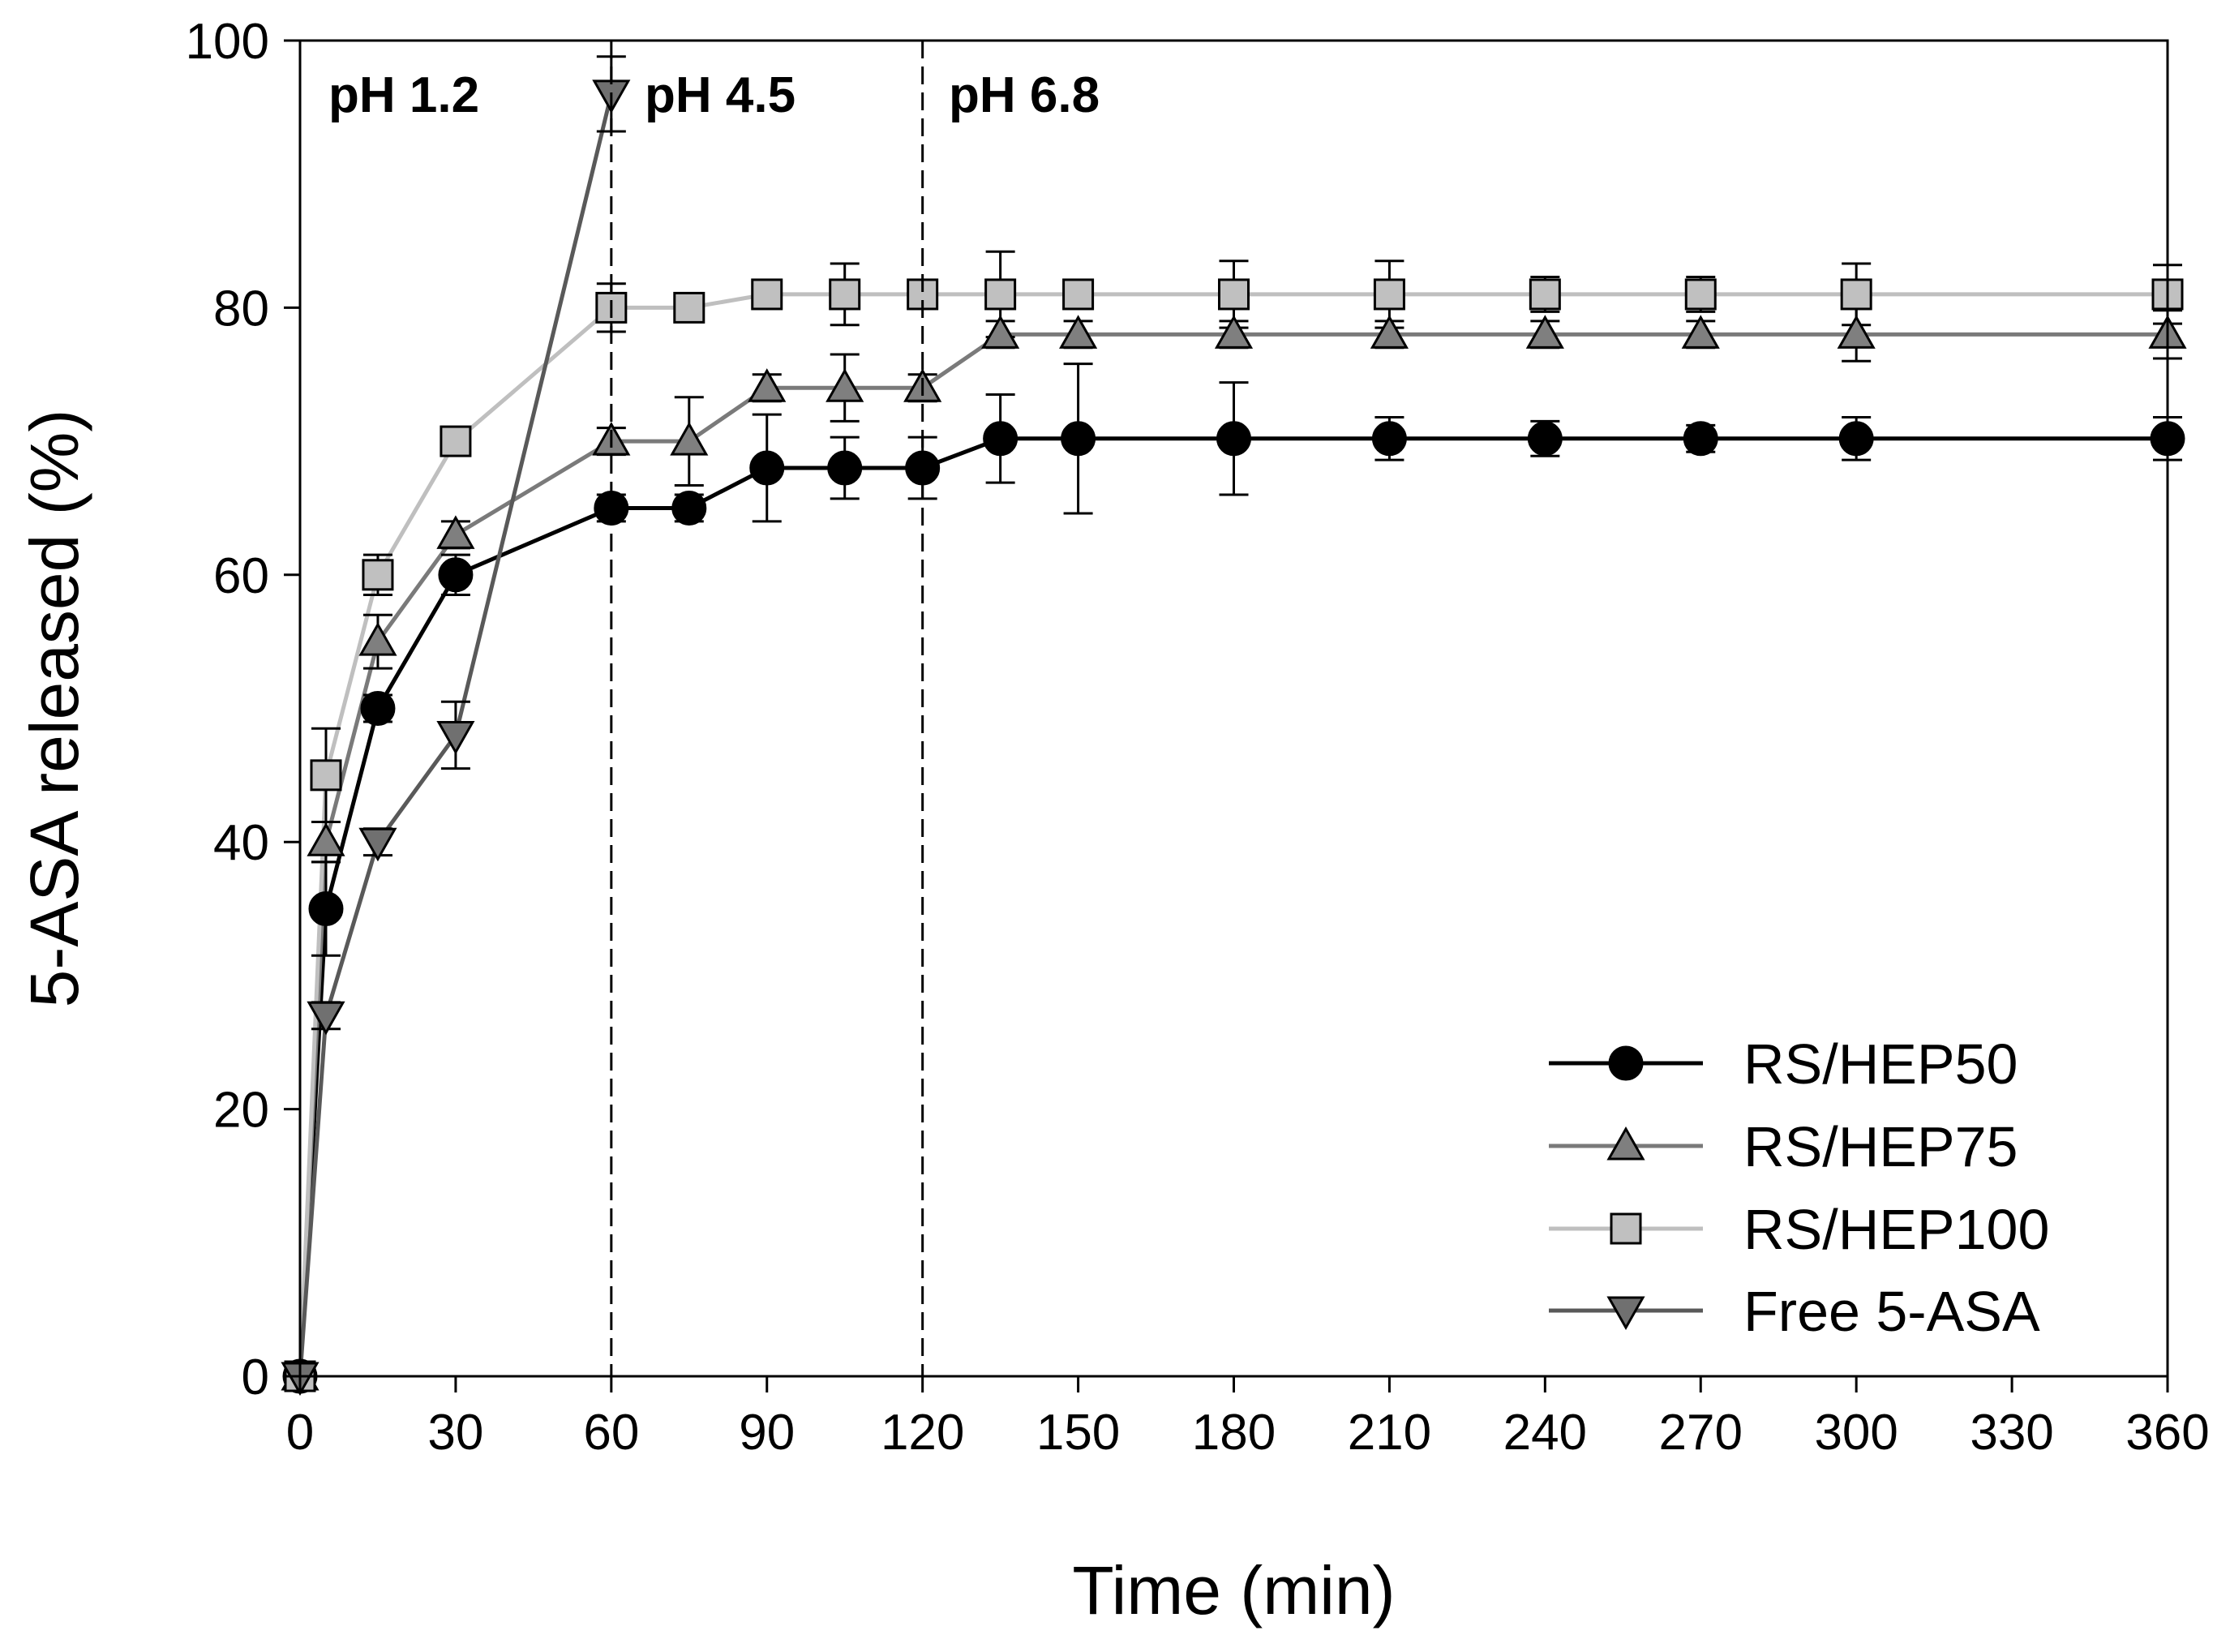 This screenshot has height=1652, width=2230. What do you see at coordinates (1545, 1433) in the screenshot?
I see `x-tick-label: 240` at bounding box center [1545, 1433].